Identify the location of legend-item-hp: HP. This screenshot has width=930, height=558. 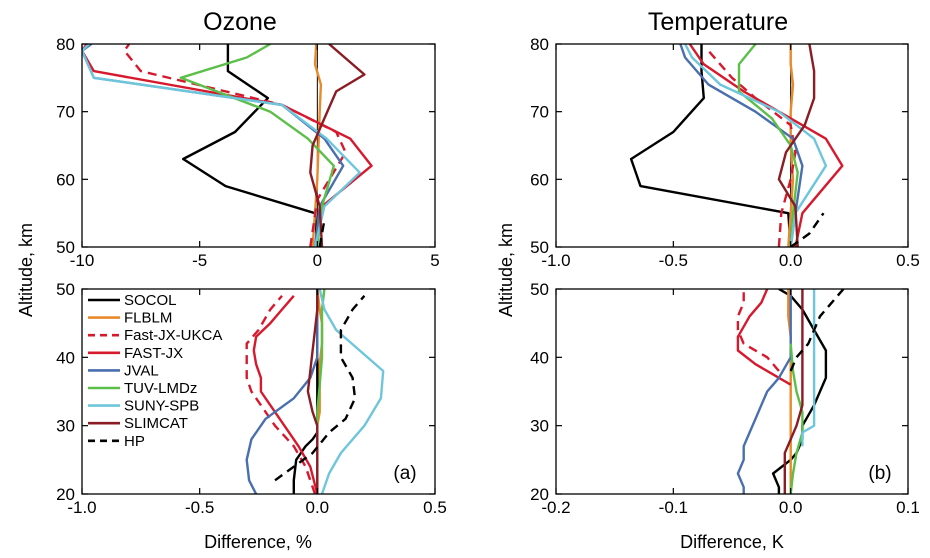
(116, 441).